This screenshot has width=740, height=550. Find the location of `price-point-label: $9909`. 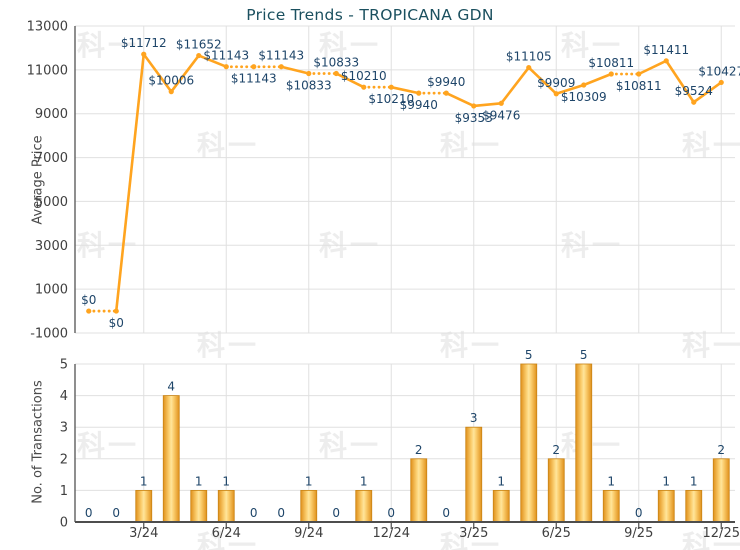

price-point-label: $9909 is located at coordinates (556, 83).